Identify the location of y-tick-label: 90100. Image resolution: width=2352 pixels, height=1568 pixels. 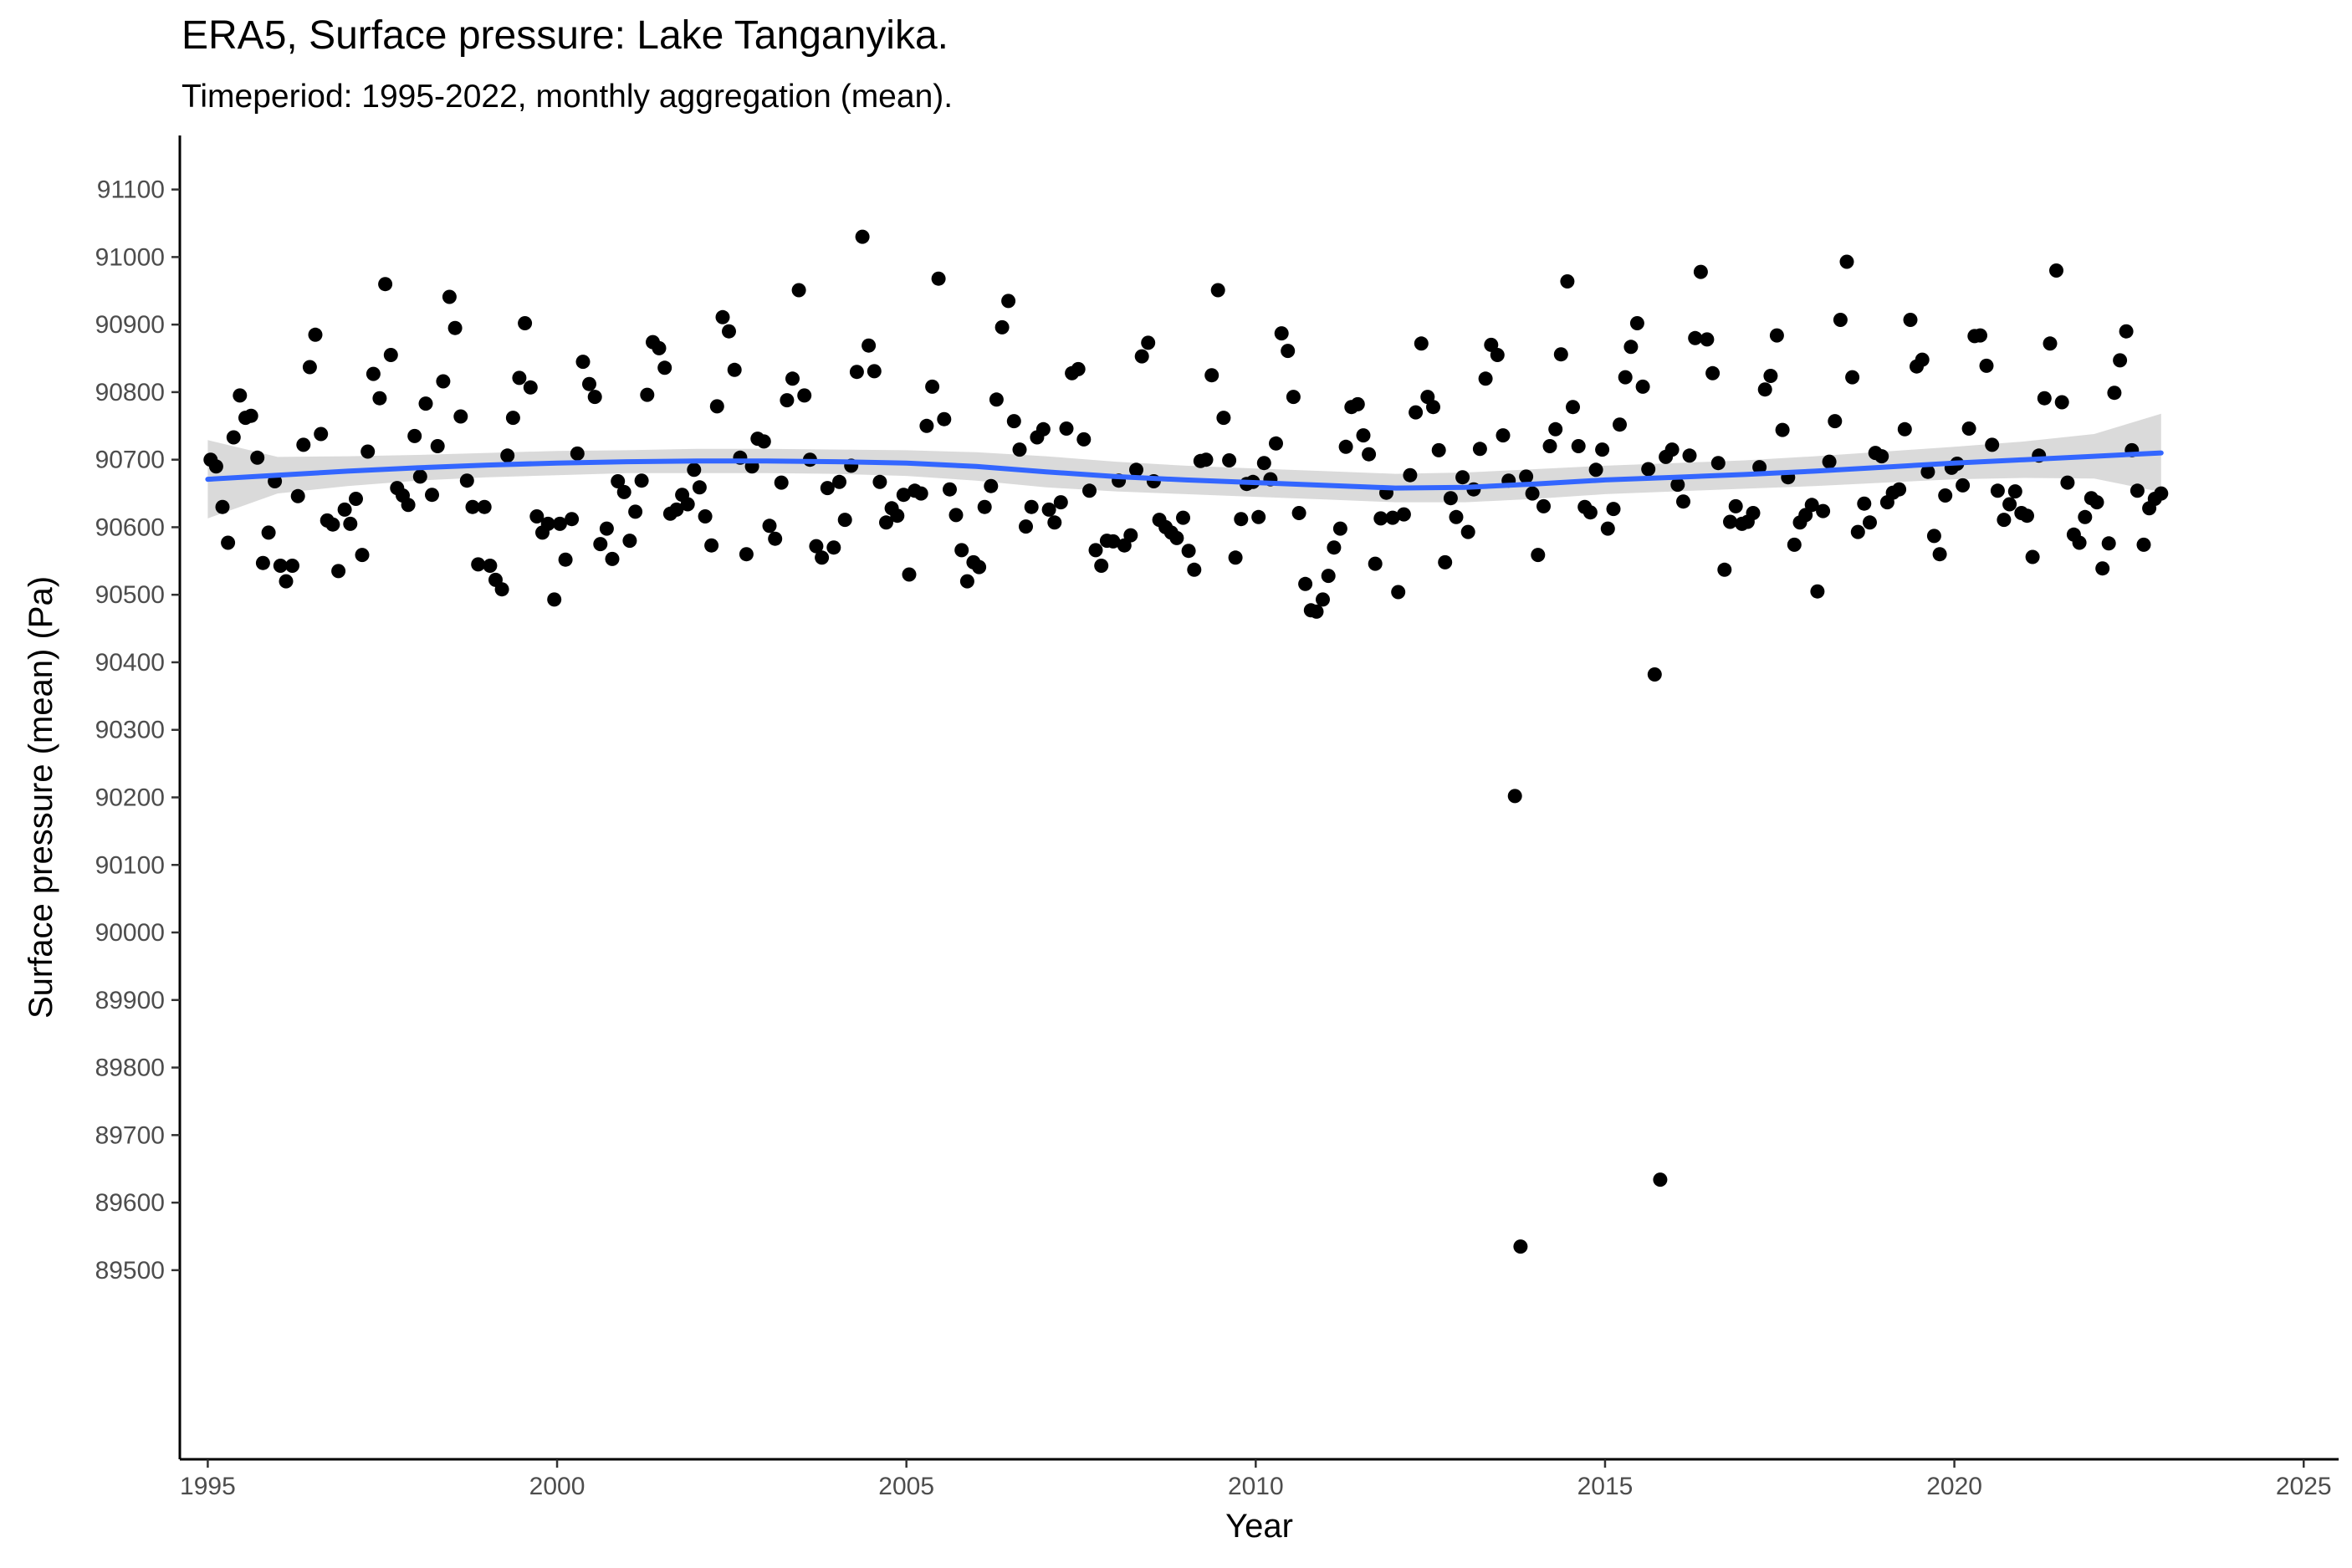
(130, 865).